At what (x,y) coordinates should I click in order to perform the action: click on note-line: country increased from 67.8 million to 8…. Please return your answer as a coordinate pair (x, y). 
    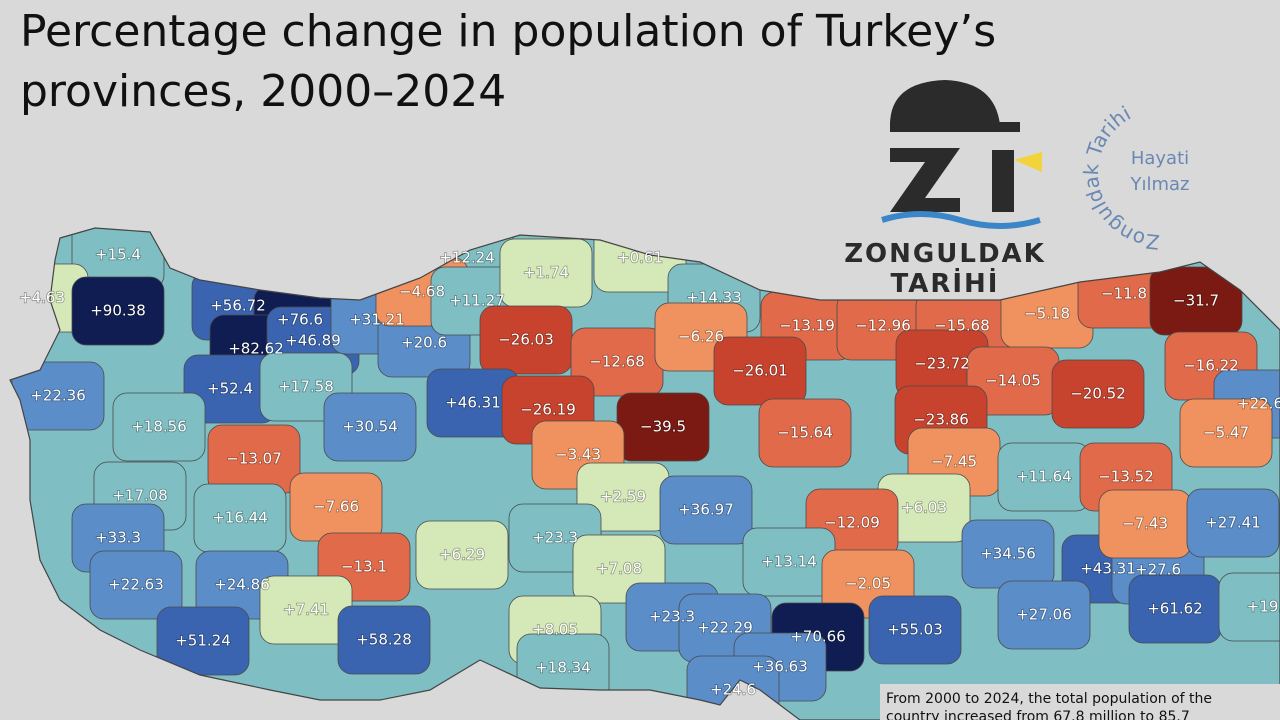
    Looking at the image, I should click on (1038, 714).